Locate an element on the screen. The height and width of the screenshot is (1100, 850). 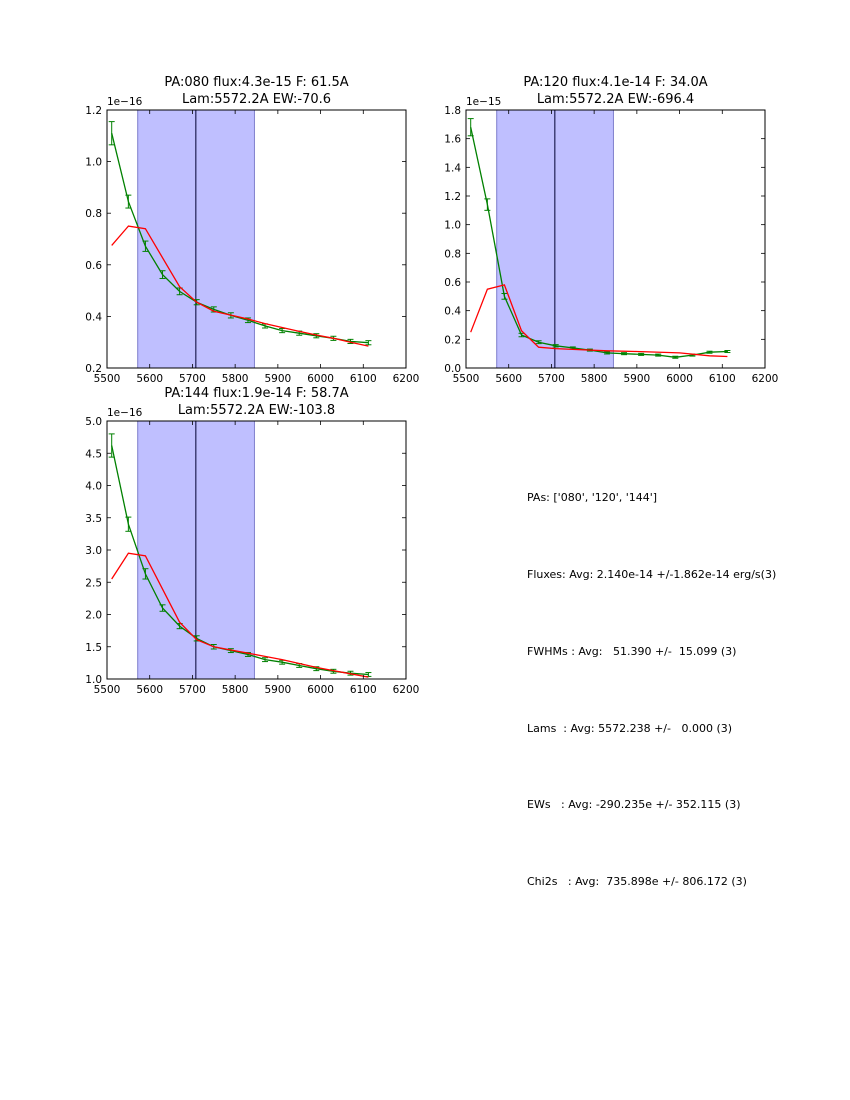
summary-lams: Lams : Avg: 5572.238 +/- 0.000 (3) is located at coordinates (630, 728).